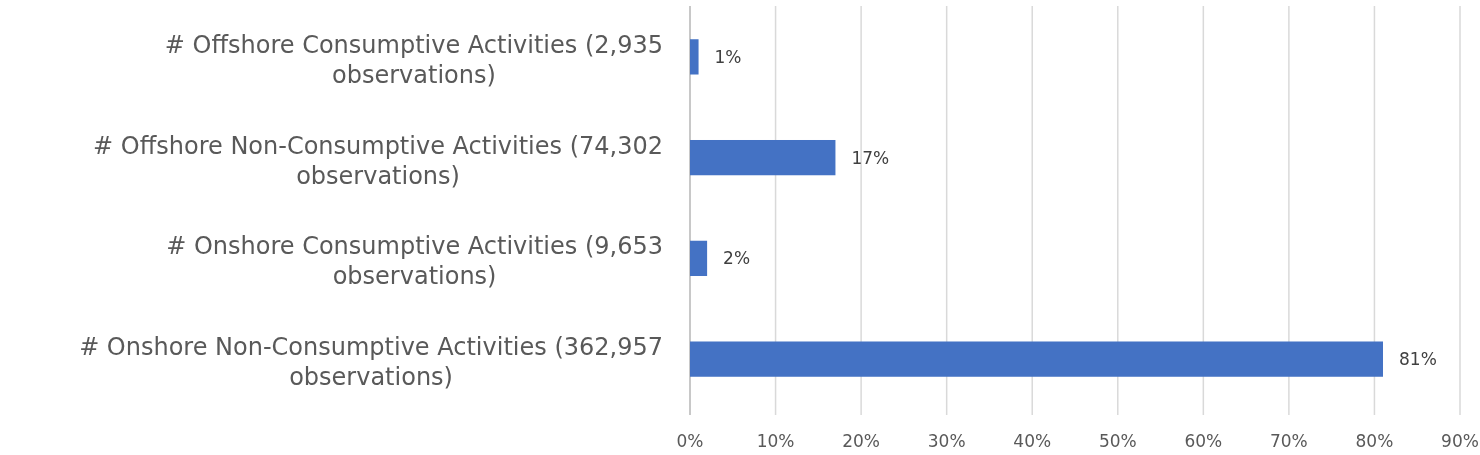 The height and width of the screenshot is (455, 1480). Describe the element at coordinates (1203, 441) in the screenshot. I see `x-tick-label: 60%` at that location.